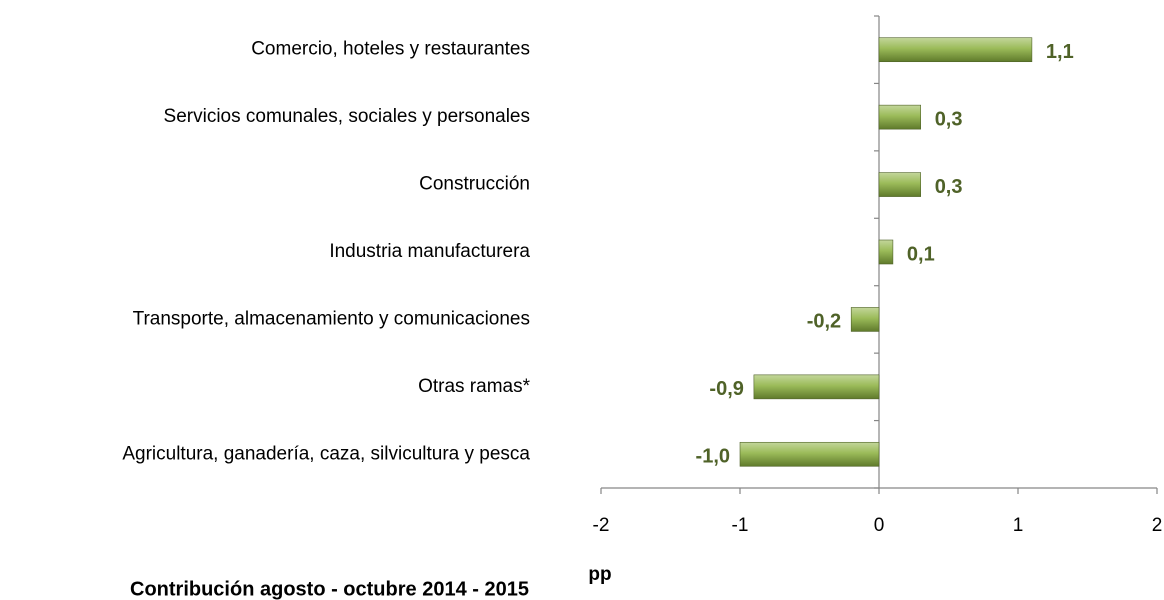 This screenshot has width=1164, height=600. I want to click on x-tick-label: 2, so click(1157, 525).